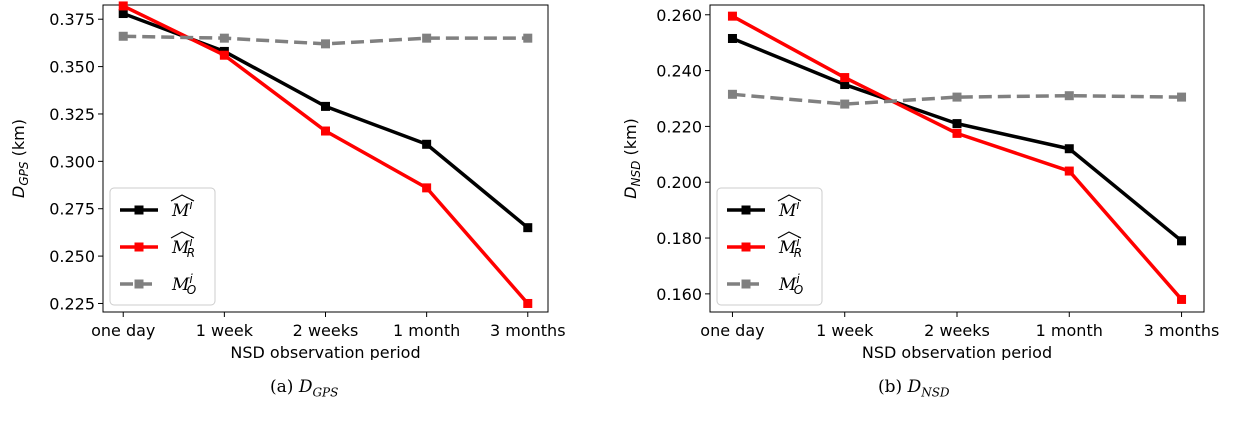  What do you see at coordinates (890, 387) in the screenshot?
I see `caption-b-label: (b)` at bounding box center [890, 387].